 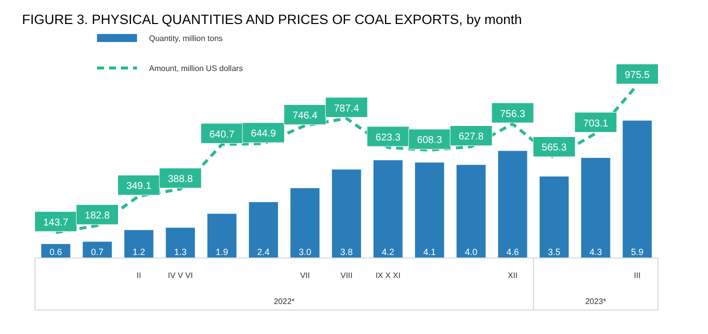 I want to click on x-tick-label: II, so click(x=139, y=275).